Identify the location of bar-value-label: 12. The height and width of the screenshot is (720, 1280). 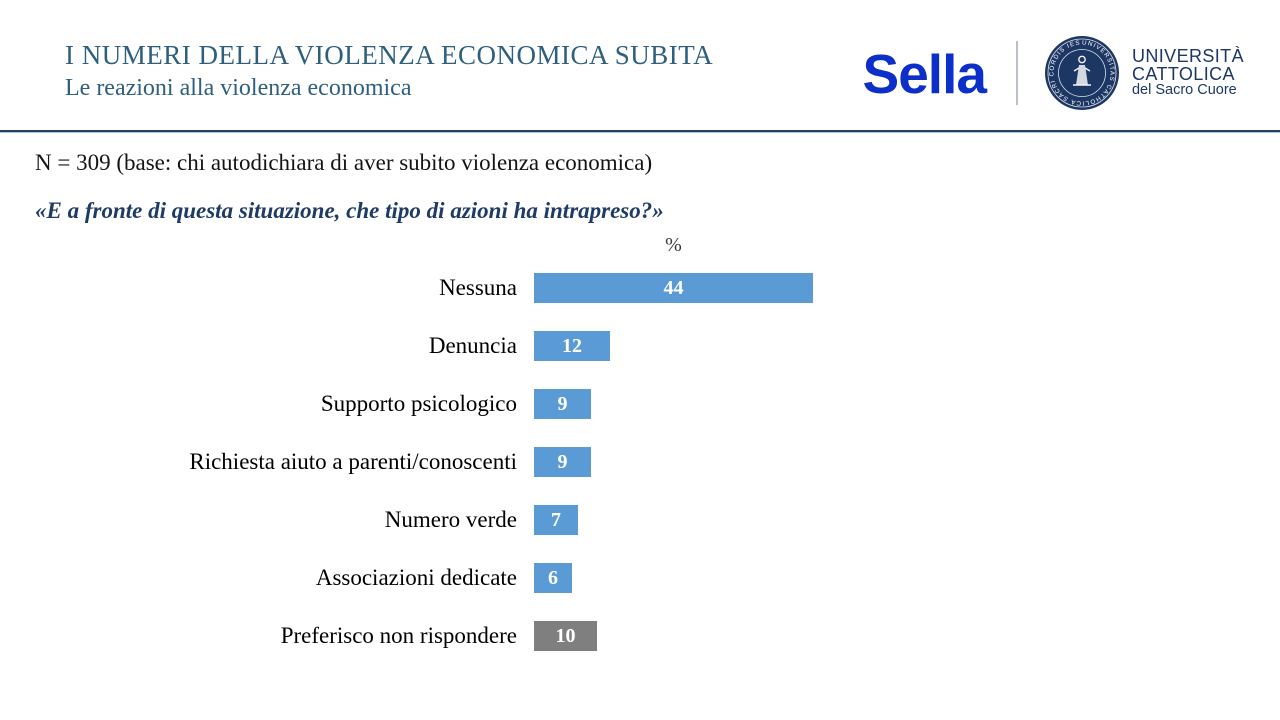
(572, 345).